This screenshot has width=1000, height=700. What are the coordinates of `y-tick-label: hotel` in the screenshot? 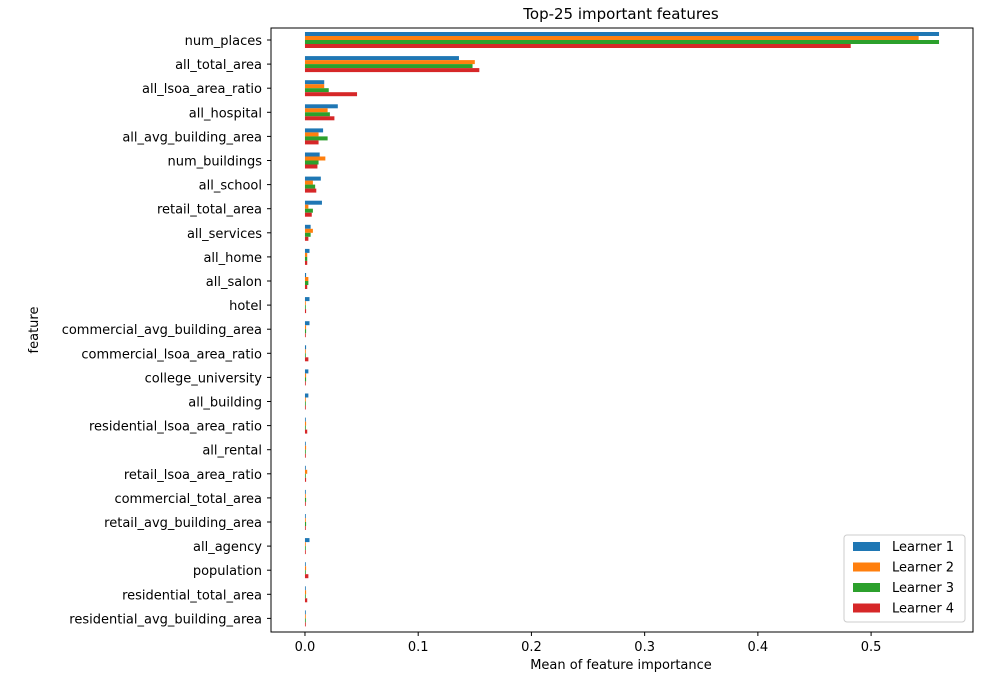 It's located at (245, 306).